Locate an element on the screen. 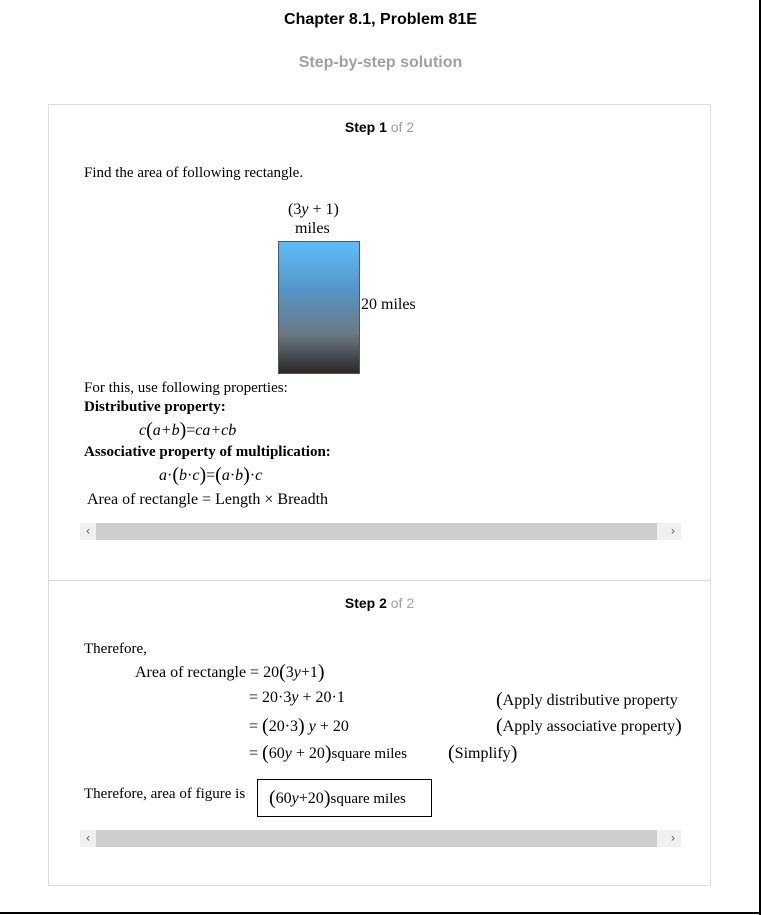 This screenshot has height=915, width=761. frame-right-border is located at coordinates (760, 457).